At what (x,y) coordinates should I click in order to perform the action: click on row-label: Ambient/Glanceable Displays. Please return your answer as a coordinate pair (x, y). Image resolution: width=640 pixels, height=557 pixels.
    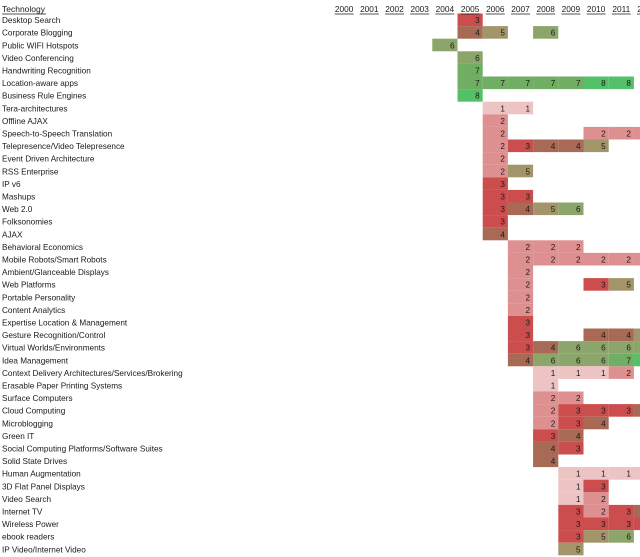
    Looking at the image, I should click on (55, 272).